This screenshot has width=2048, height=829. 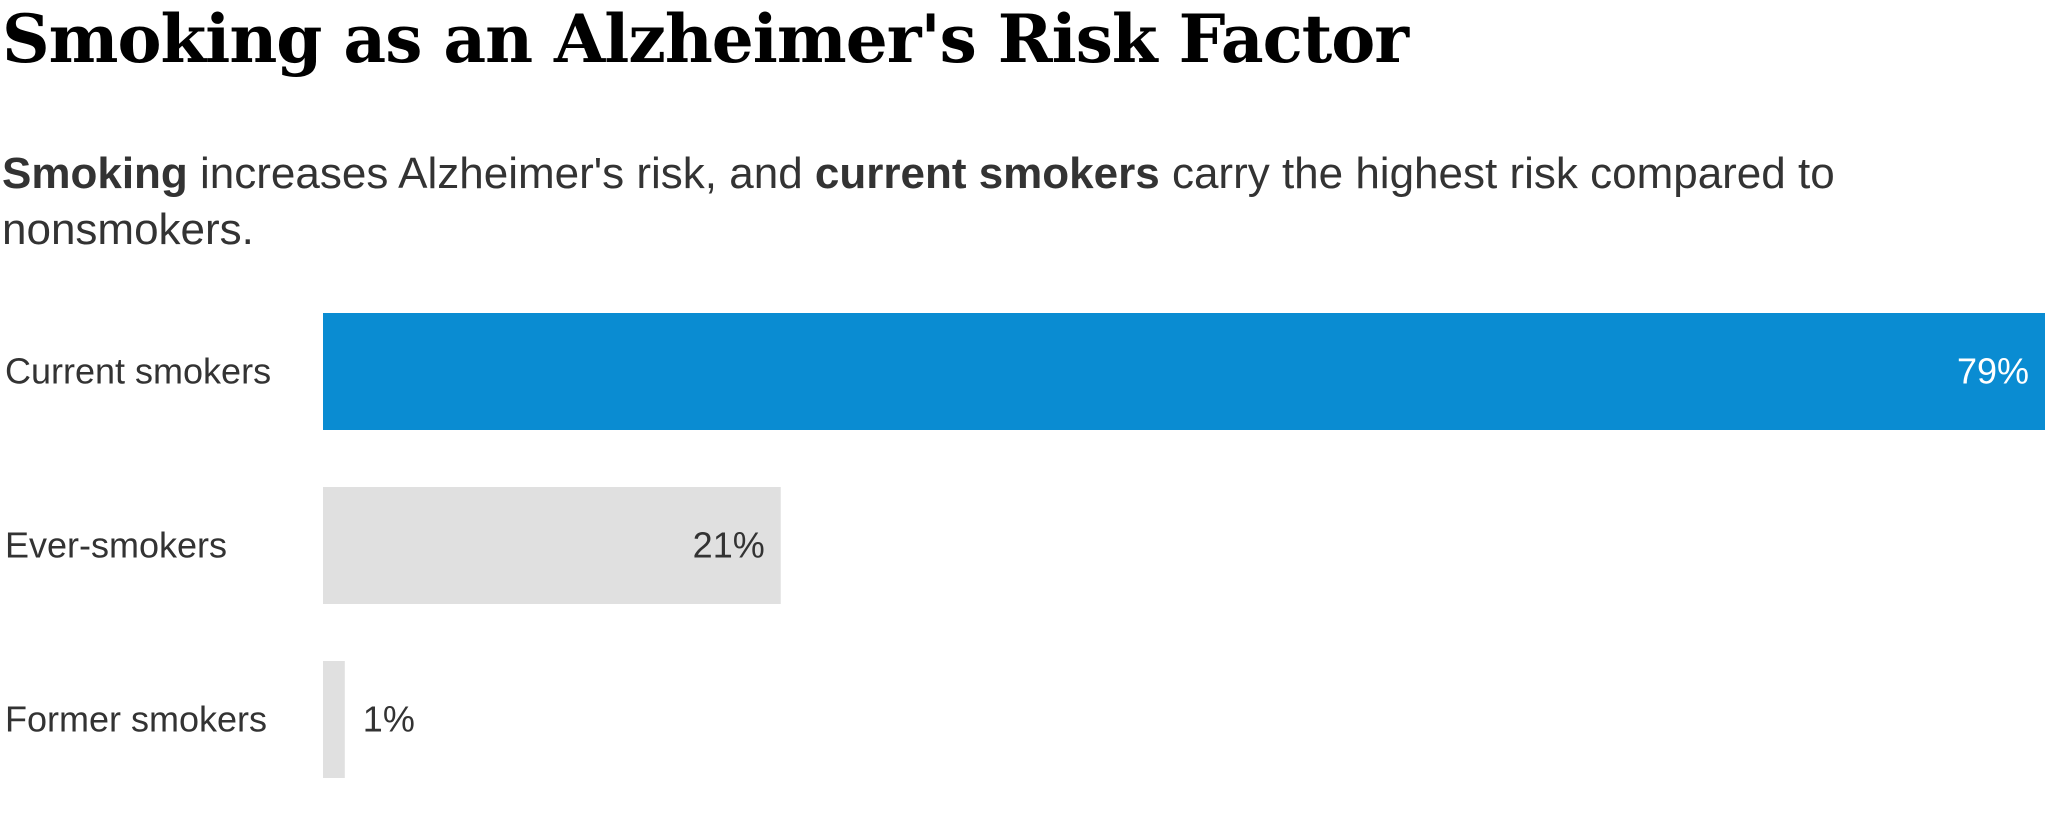 I want to click on category-label: Former smokers, so click(x=136, y=719).